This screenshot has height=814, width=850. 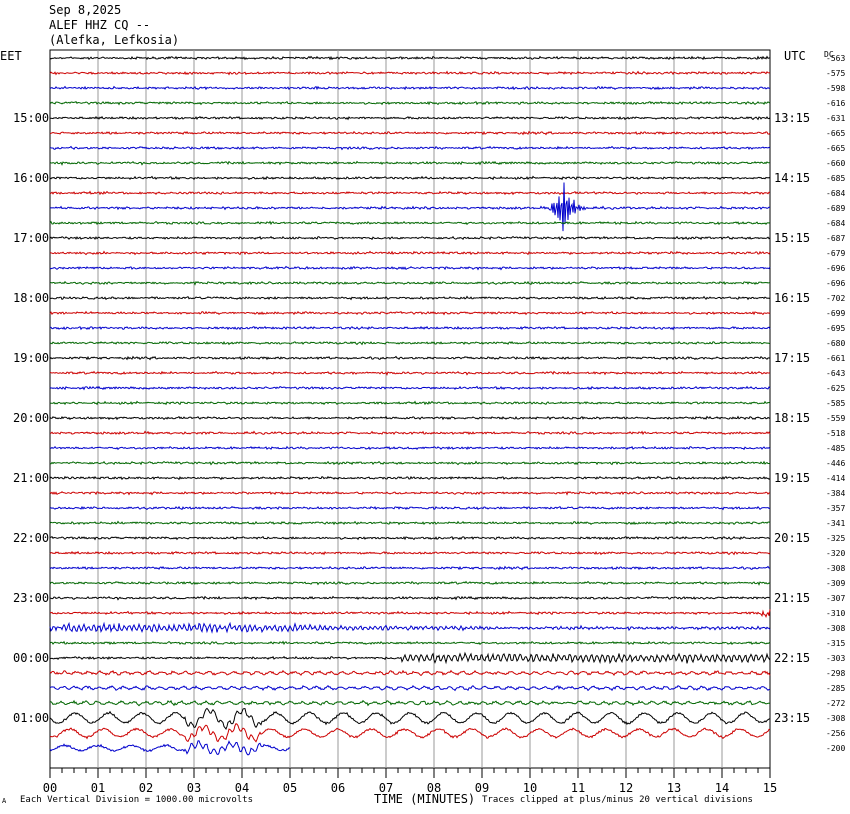 I want to click on dc-offset-label-18: -695, so click(x=835, y=328).